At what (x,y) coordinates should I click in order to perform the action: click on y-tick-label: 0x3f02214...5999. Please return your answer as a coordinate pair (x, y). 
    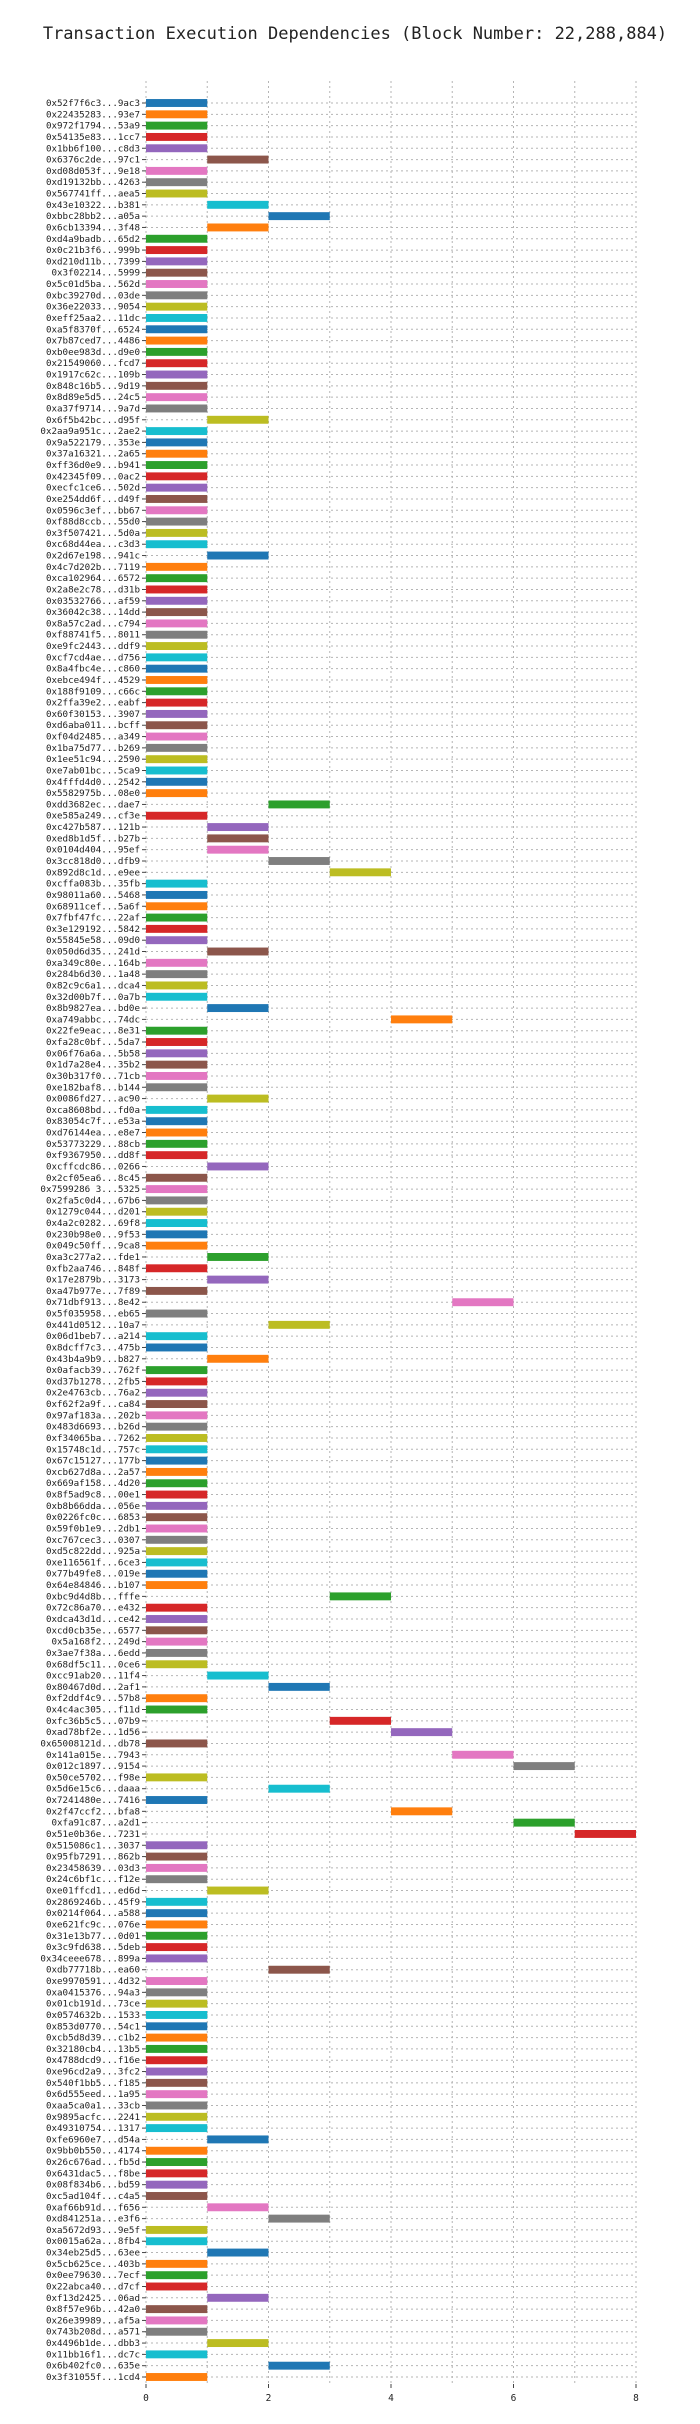
    Looking at the image, I should click on (95, 273).